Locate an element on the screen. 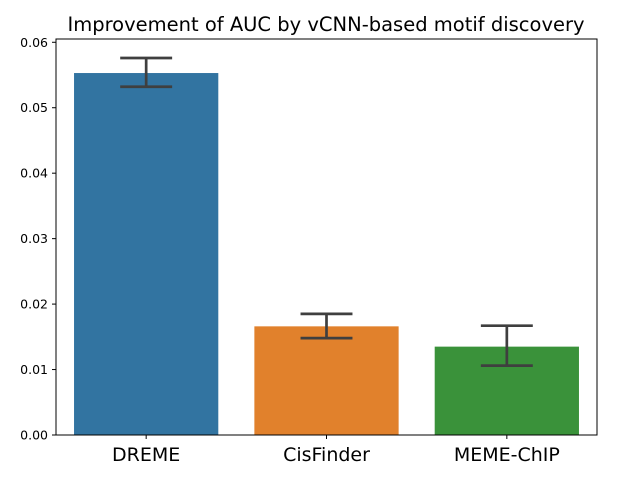  x-tick-label: DREME is located at coordinates (146, 455).